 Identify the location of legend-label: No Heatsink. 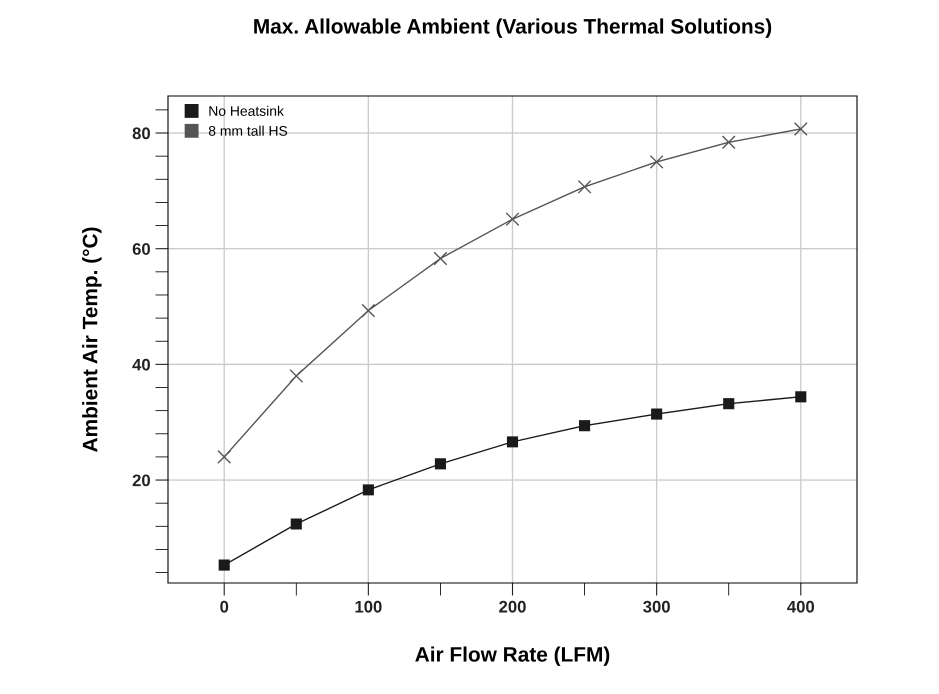
(246, 111).